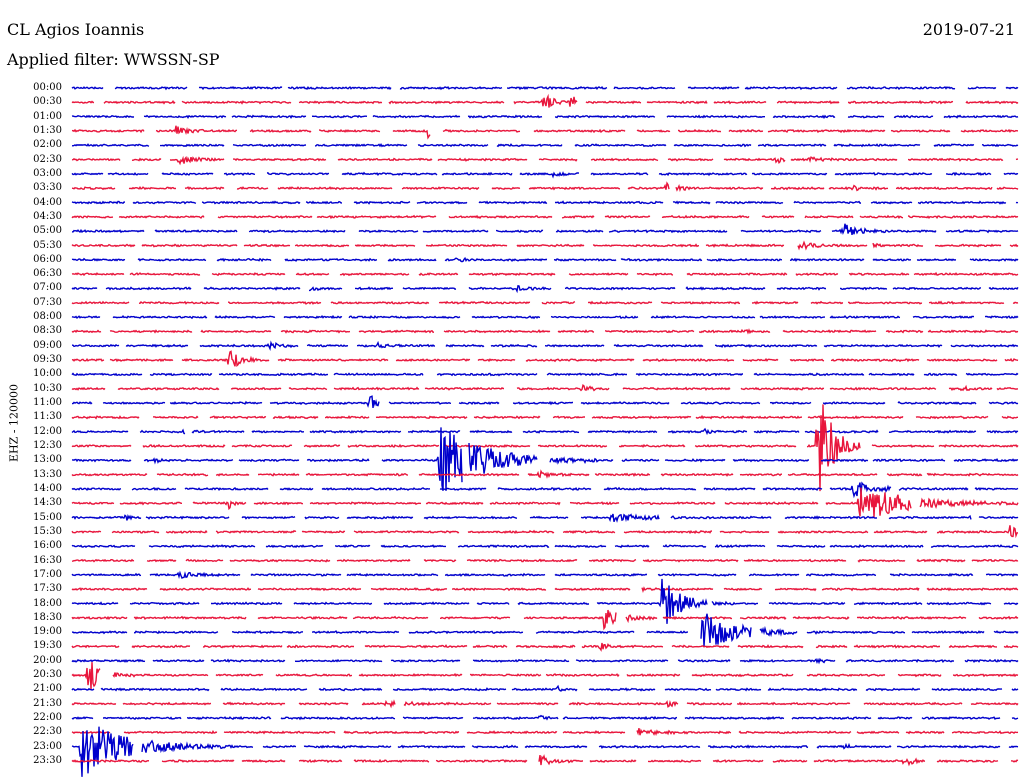  Describe the element at coordinates (113, 59) in the screenshot. I see `filter-label: Applied filter: WWSSN-SP` at that location.